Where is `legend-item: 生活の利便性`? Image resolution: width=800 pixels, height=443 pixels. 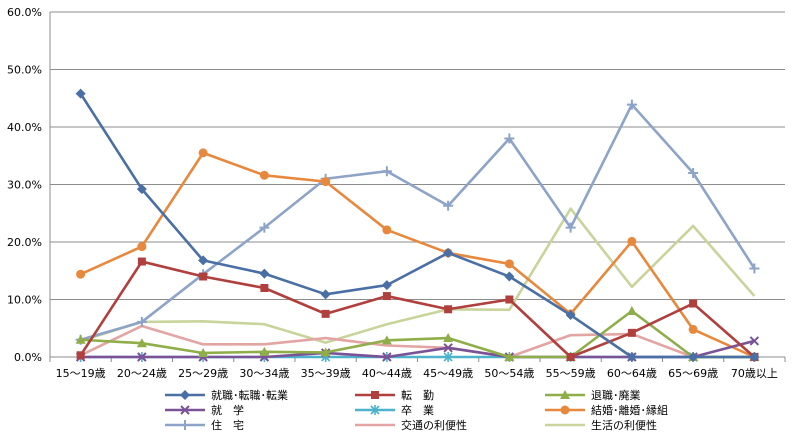 legend-item: 生活の利便性 is located at coordinates (601, 425).